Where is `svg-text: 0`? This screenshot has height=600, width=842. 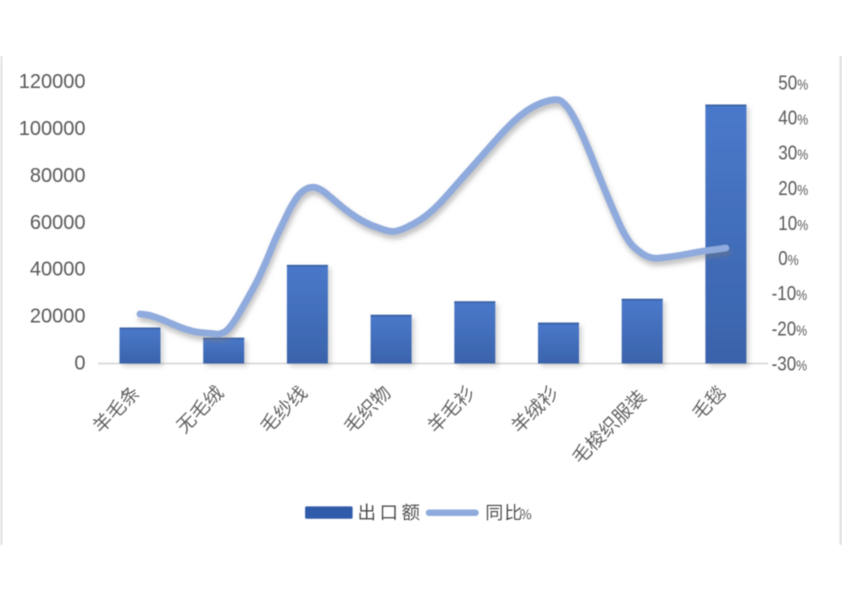 svg-text: 0 is located at coordinates (79, 364).